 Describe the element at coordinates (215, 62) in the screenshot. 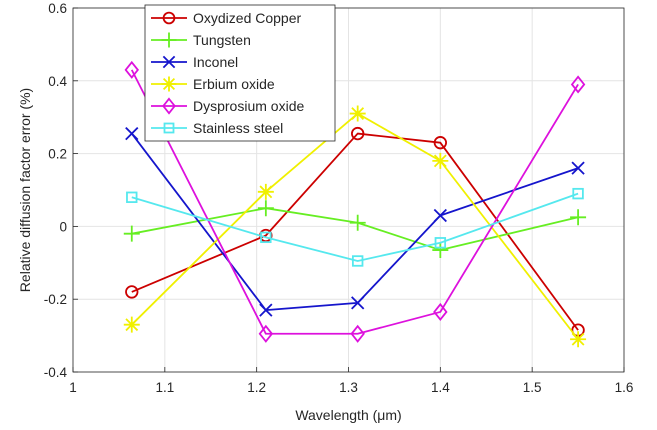

I see `legend-label: Inconel` at that location.